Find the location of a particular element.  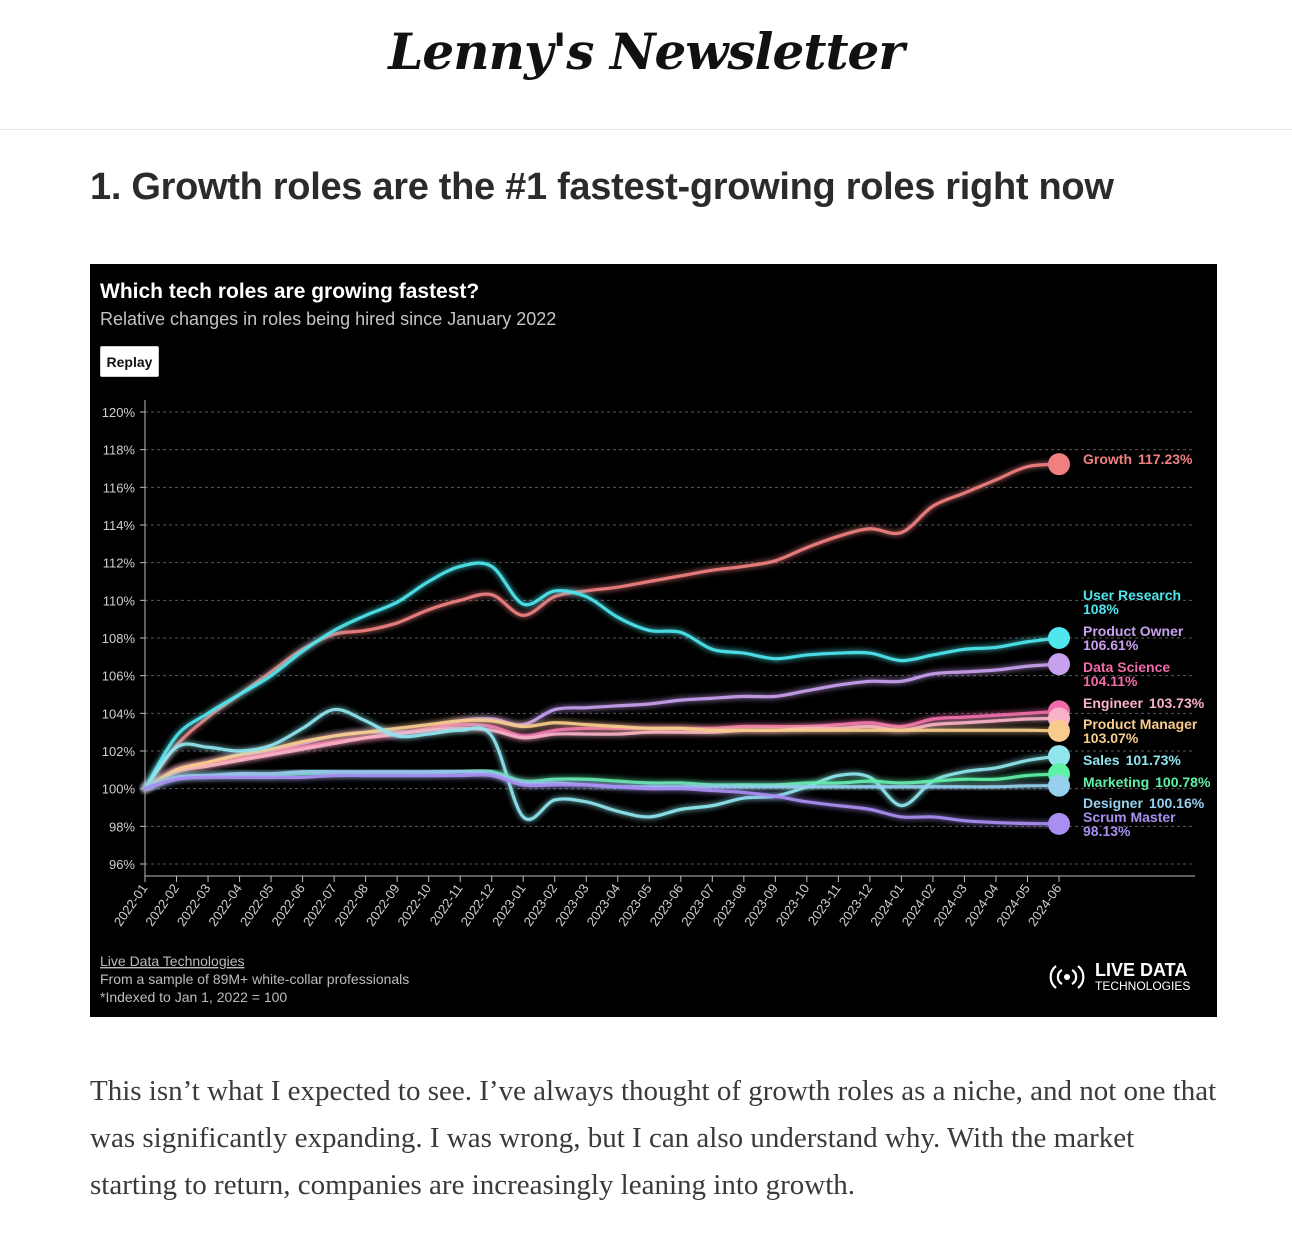

brand-name: LIVE DATA is located at coordinates (1141, 970).